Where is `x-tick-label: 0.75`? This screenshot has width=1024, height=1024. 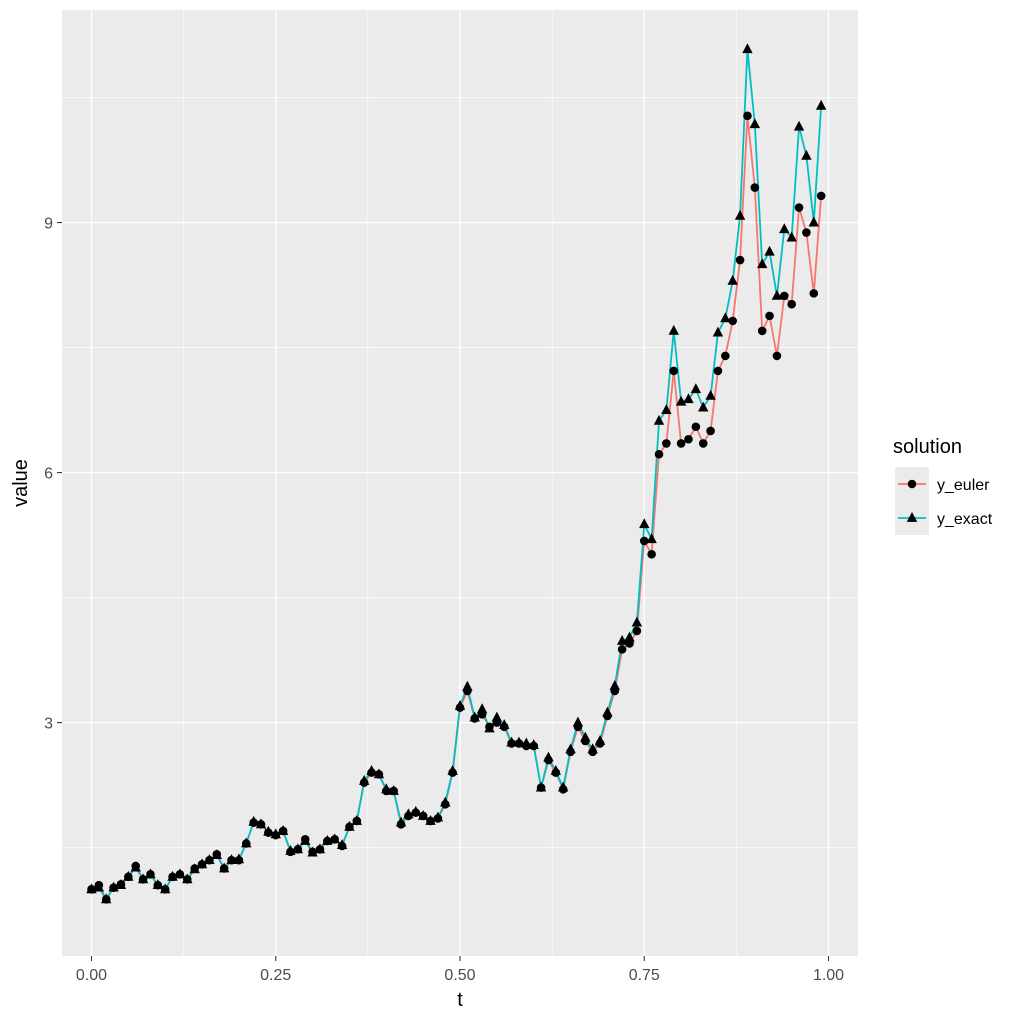 x-tick-label: 0.75 is located at coordinates (644, 975).